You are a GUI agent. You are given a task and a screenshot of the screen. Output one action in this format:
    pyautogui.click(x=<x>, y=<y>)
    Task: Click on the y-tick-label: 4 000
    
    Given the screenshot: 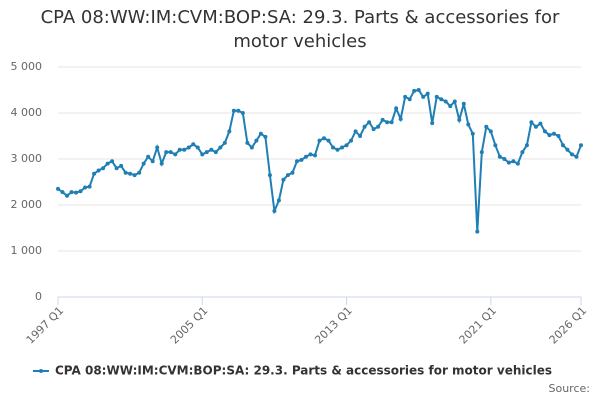 What is the action you would take?
    pyautogui.click(x=27, y=112)
    